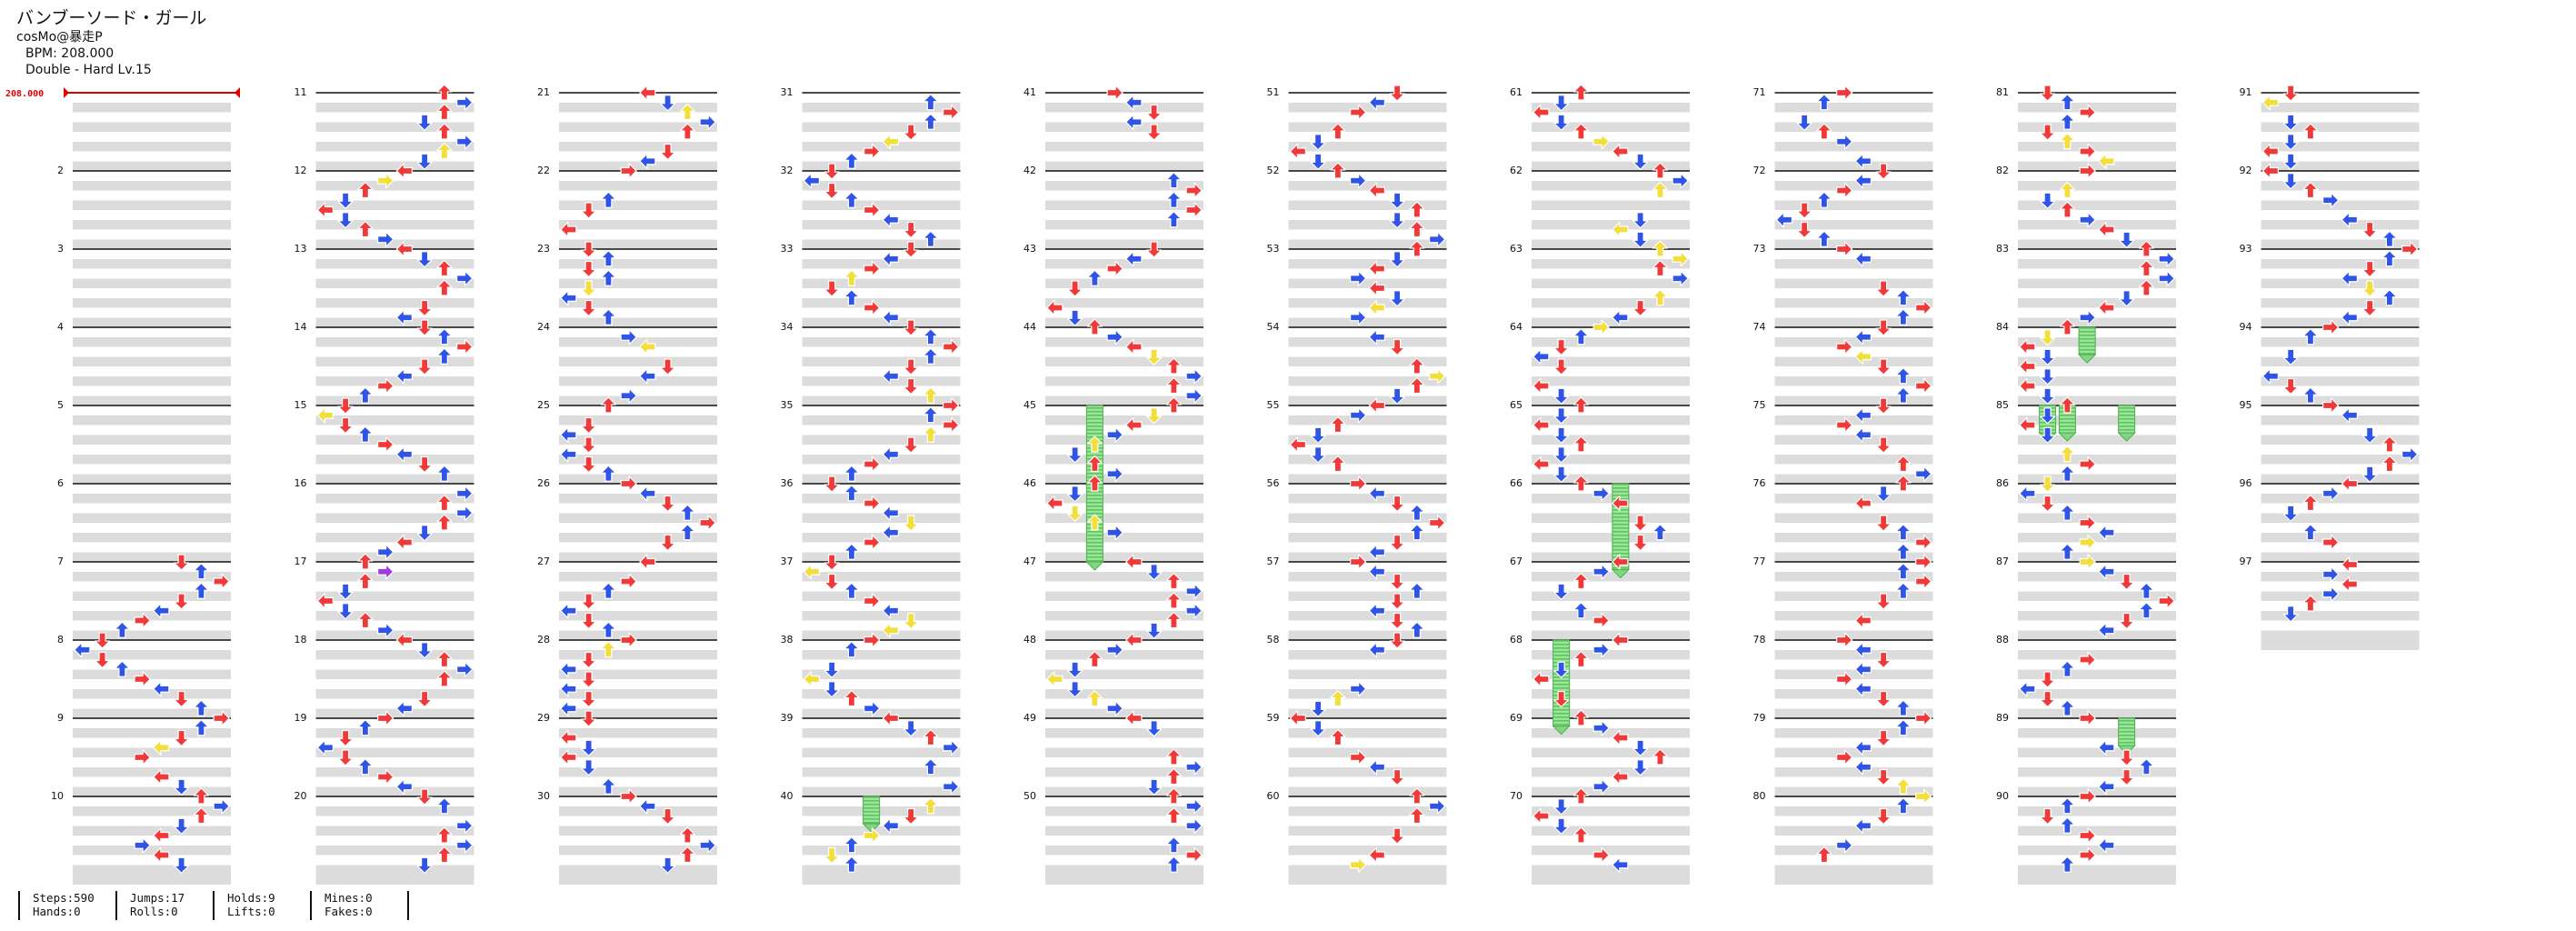  I want to click on bpm-marker-right-tick, so click(237, 92).